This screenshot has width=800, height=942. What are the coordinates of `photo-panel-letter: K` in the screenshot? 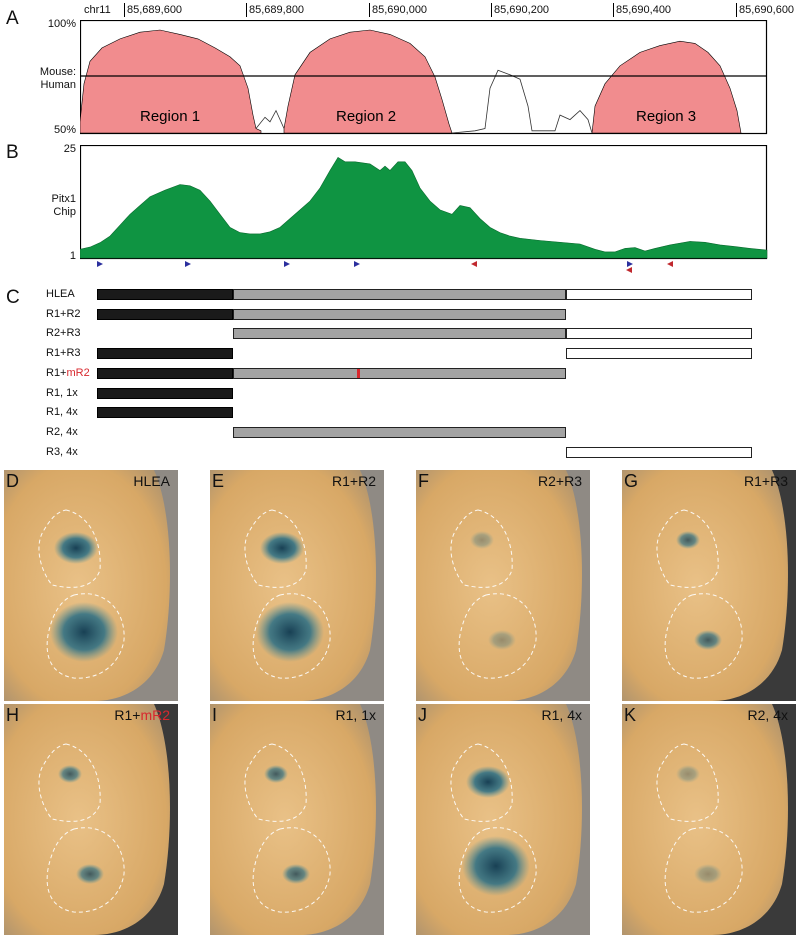 It's located at (630, 715).